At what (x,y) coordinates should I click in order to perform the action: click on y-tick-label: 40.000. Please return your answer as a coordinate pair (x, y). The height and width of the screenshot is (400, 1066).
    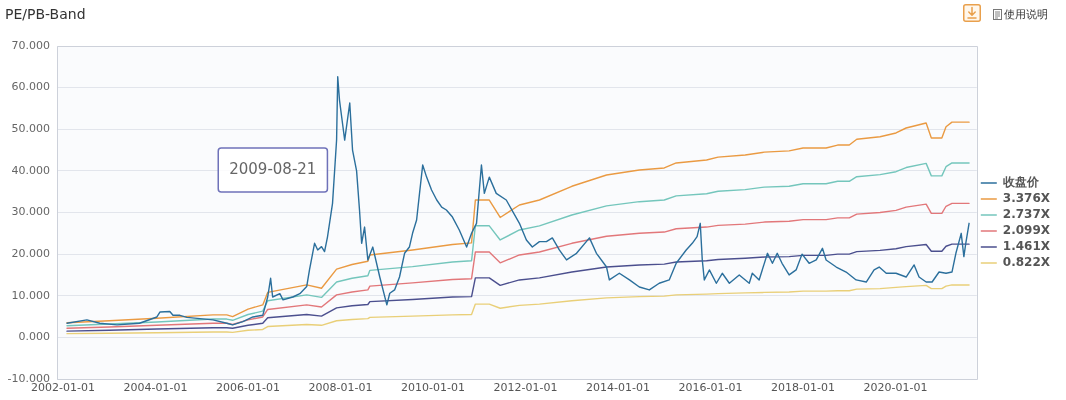
    Looking at the image, I should click on (30, 170).